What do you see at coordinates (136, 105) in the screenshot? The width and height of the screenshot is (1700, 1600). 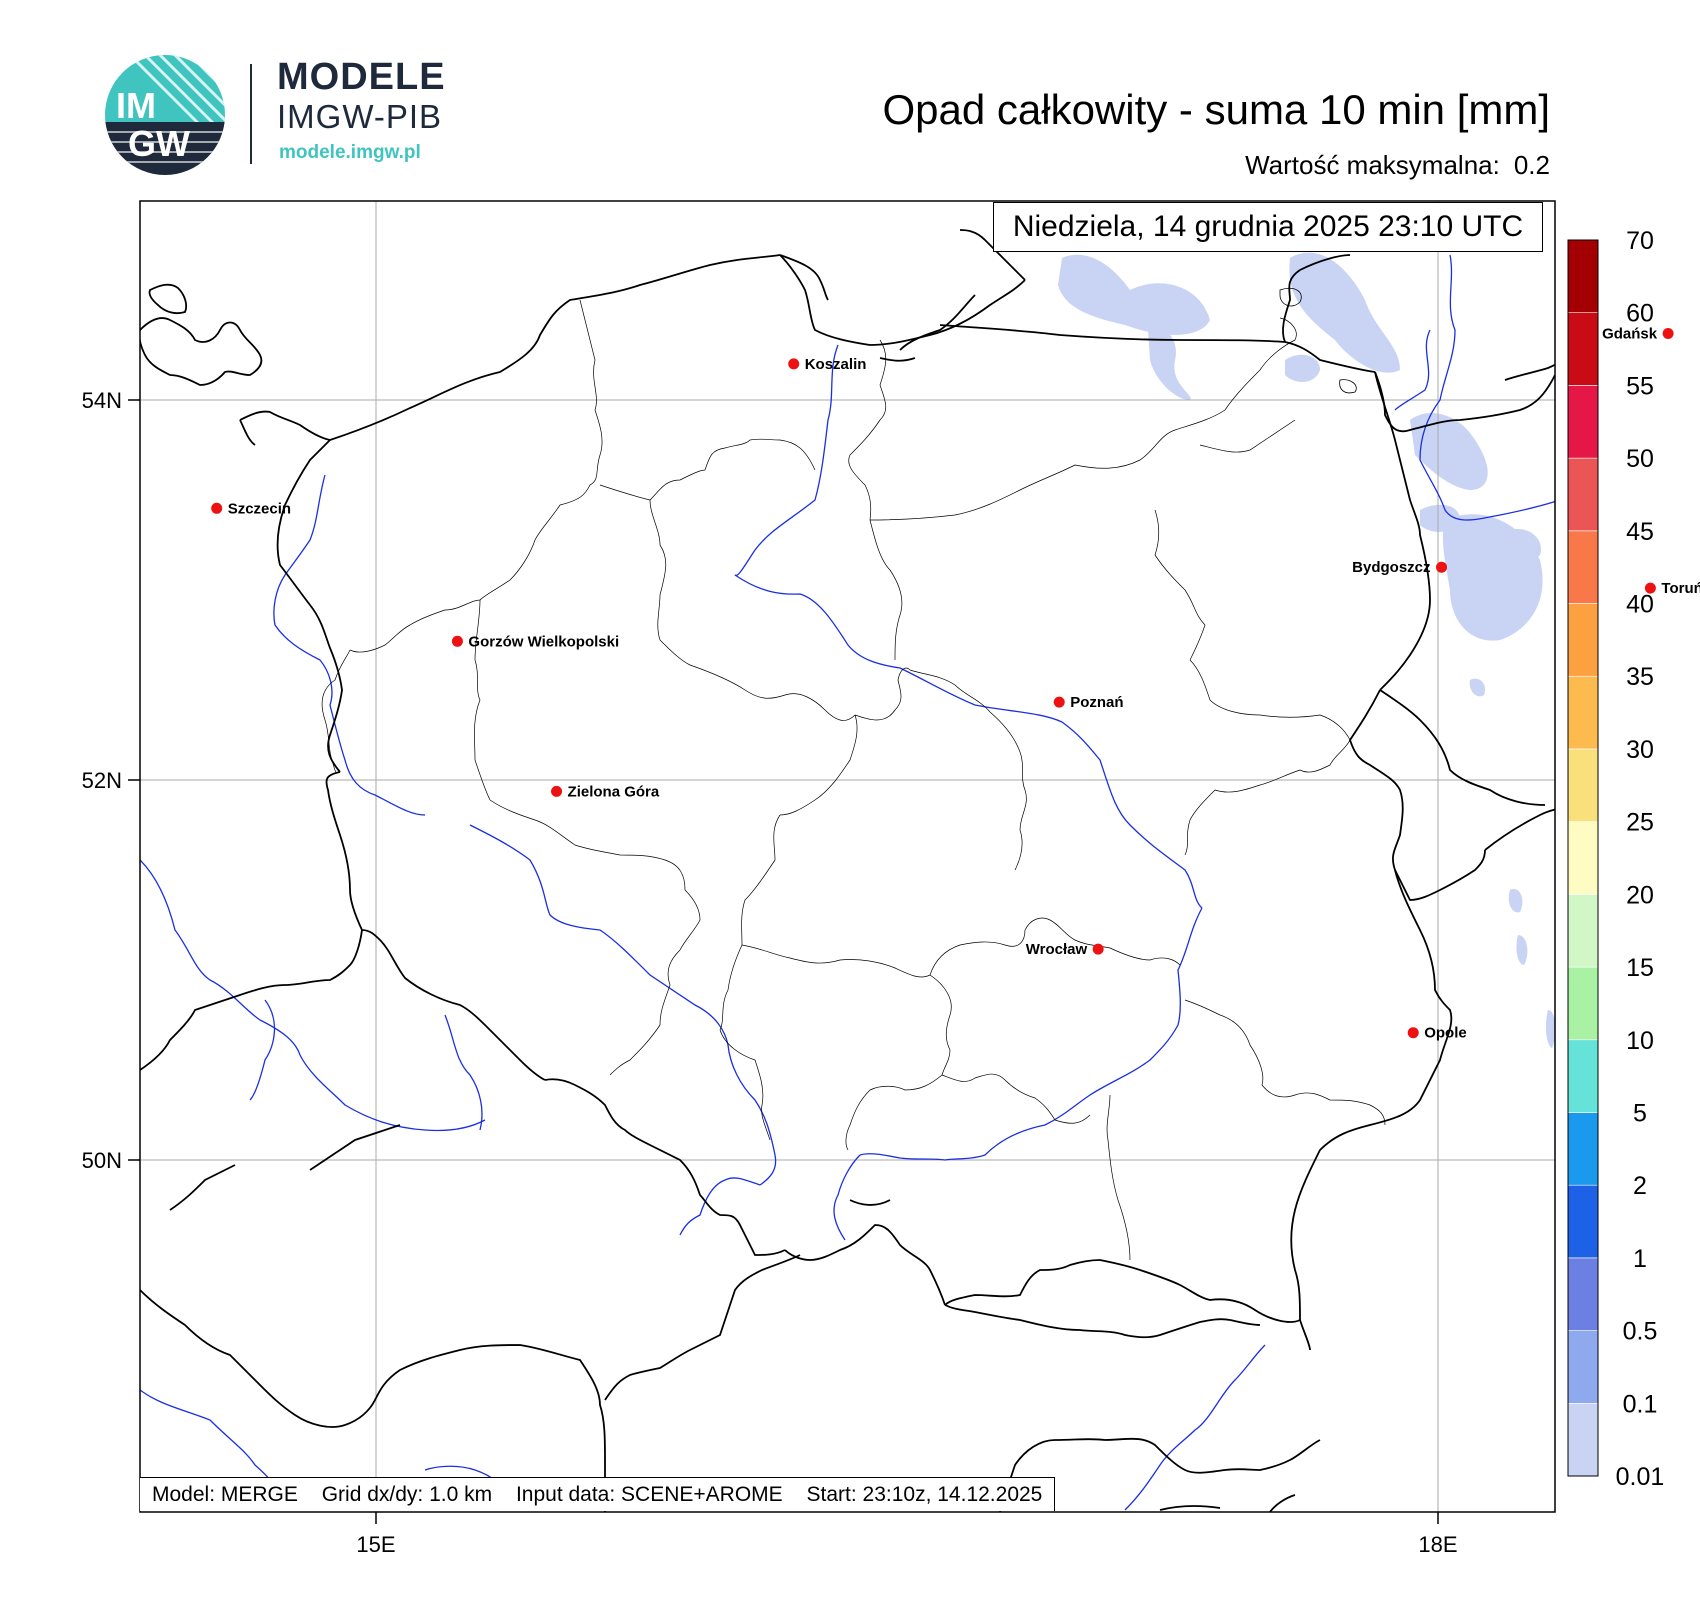 I see `svg-text: IM` at bounding box center [136, 105].